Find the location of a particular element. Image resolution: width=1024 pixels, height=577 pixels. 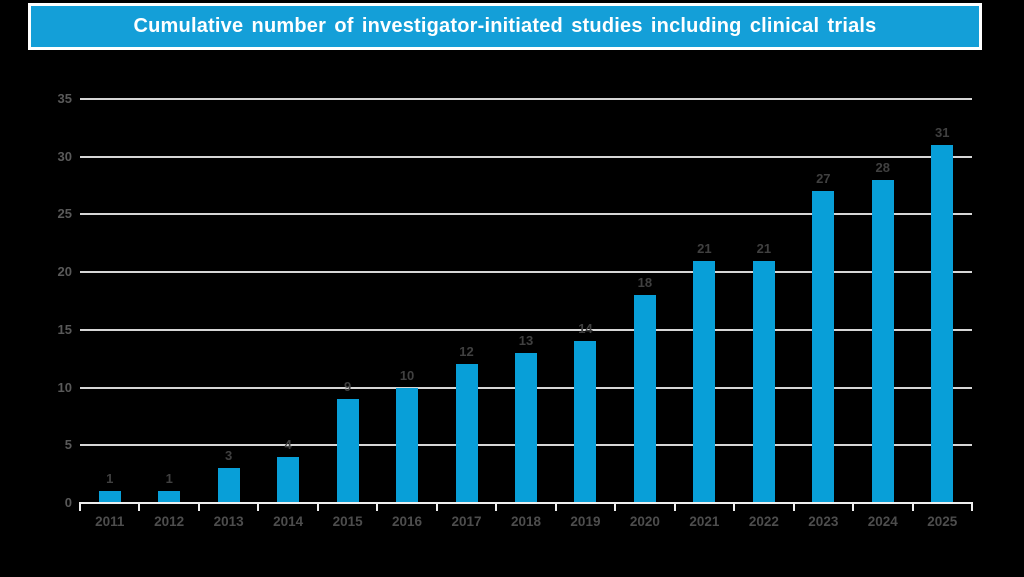

bar-2016 is located at coordinates (407, 445).